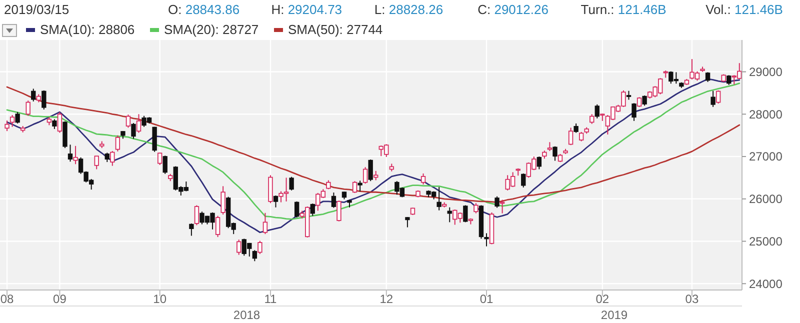 Image resolution: width=800 pixels, height=323 pixels. Describe the element at coordinates (603, 299) in the screenshot. I see `x-tick-label: 02` at that location.